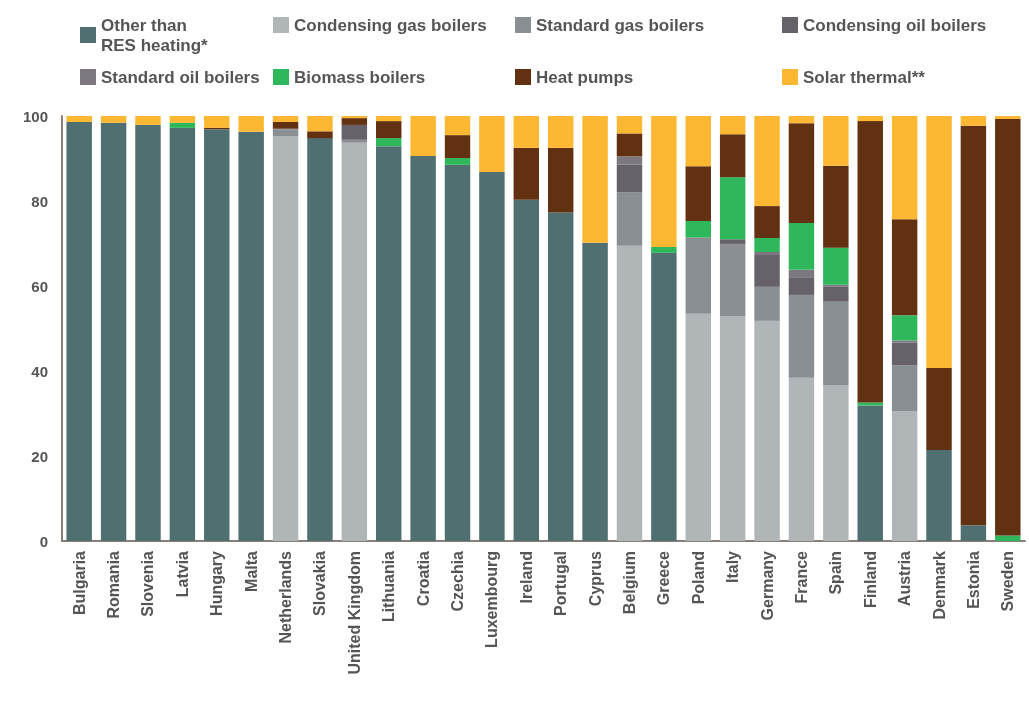 The image size is (1029, 701). What do you see at coordinates (360, 77) in the screenshot?
I see `legend-label: Biomass boilers` at bounding box center [360, 77].